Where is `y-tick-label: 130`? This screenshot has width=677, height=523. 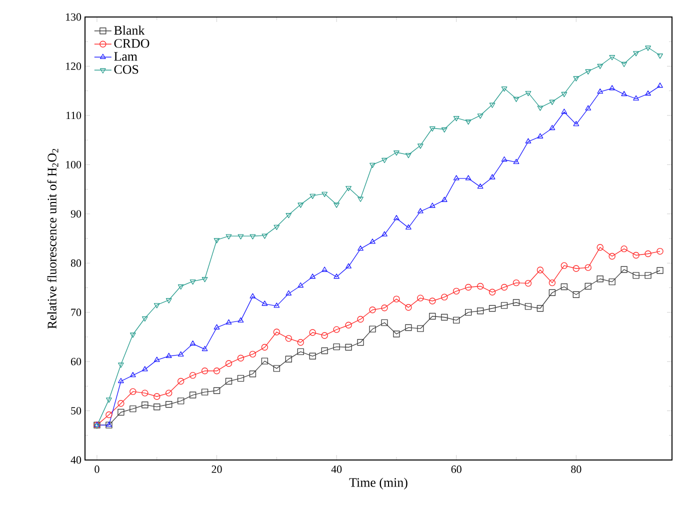 y-tick-label: 130 is located at coordinates (74, 17).